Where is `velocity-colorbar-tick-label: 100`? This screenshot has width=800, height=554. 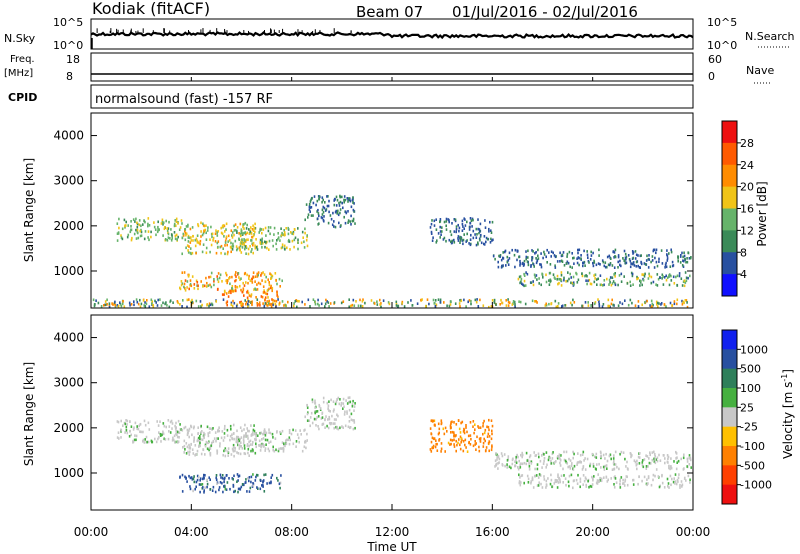 velocity-colorbar-tick-label: 100 is located at coordinates (750, 388).